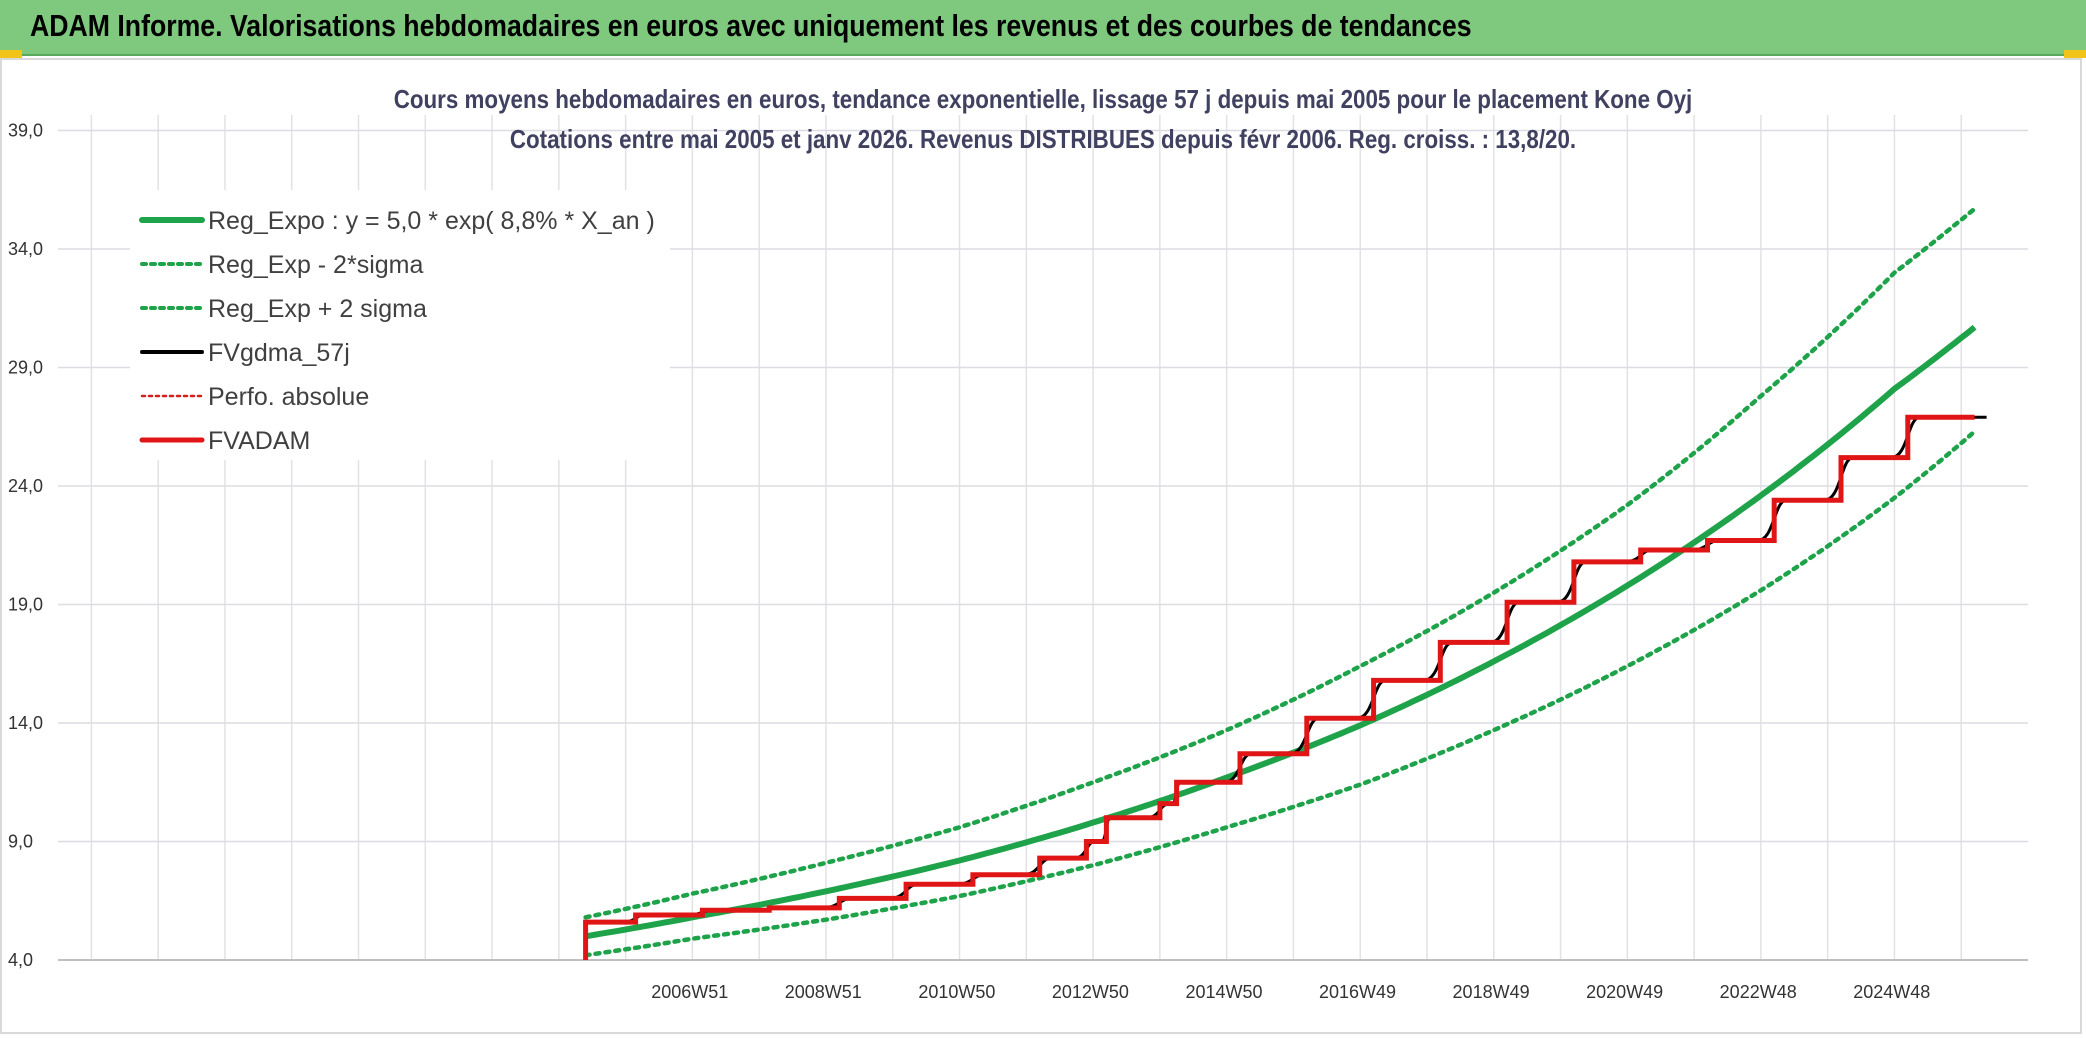 This screenshot has width=2086, height=1038. What do you see at coordinates (1758, 992) in the screenshot?
I see `x-tick-label: 2022W48` at bounding box center [1758, 992].